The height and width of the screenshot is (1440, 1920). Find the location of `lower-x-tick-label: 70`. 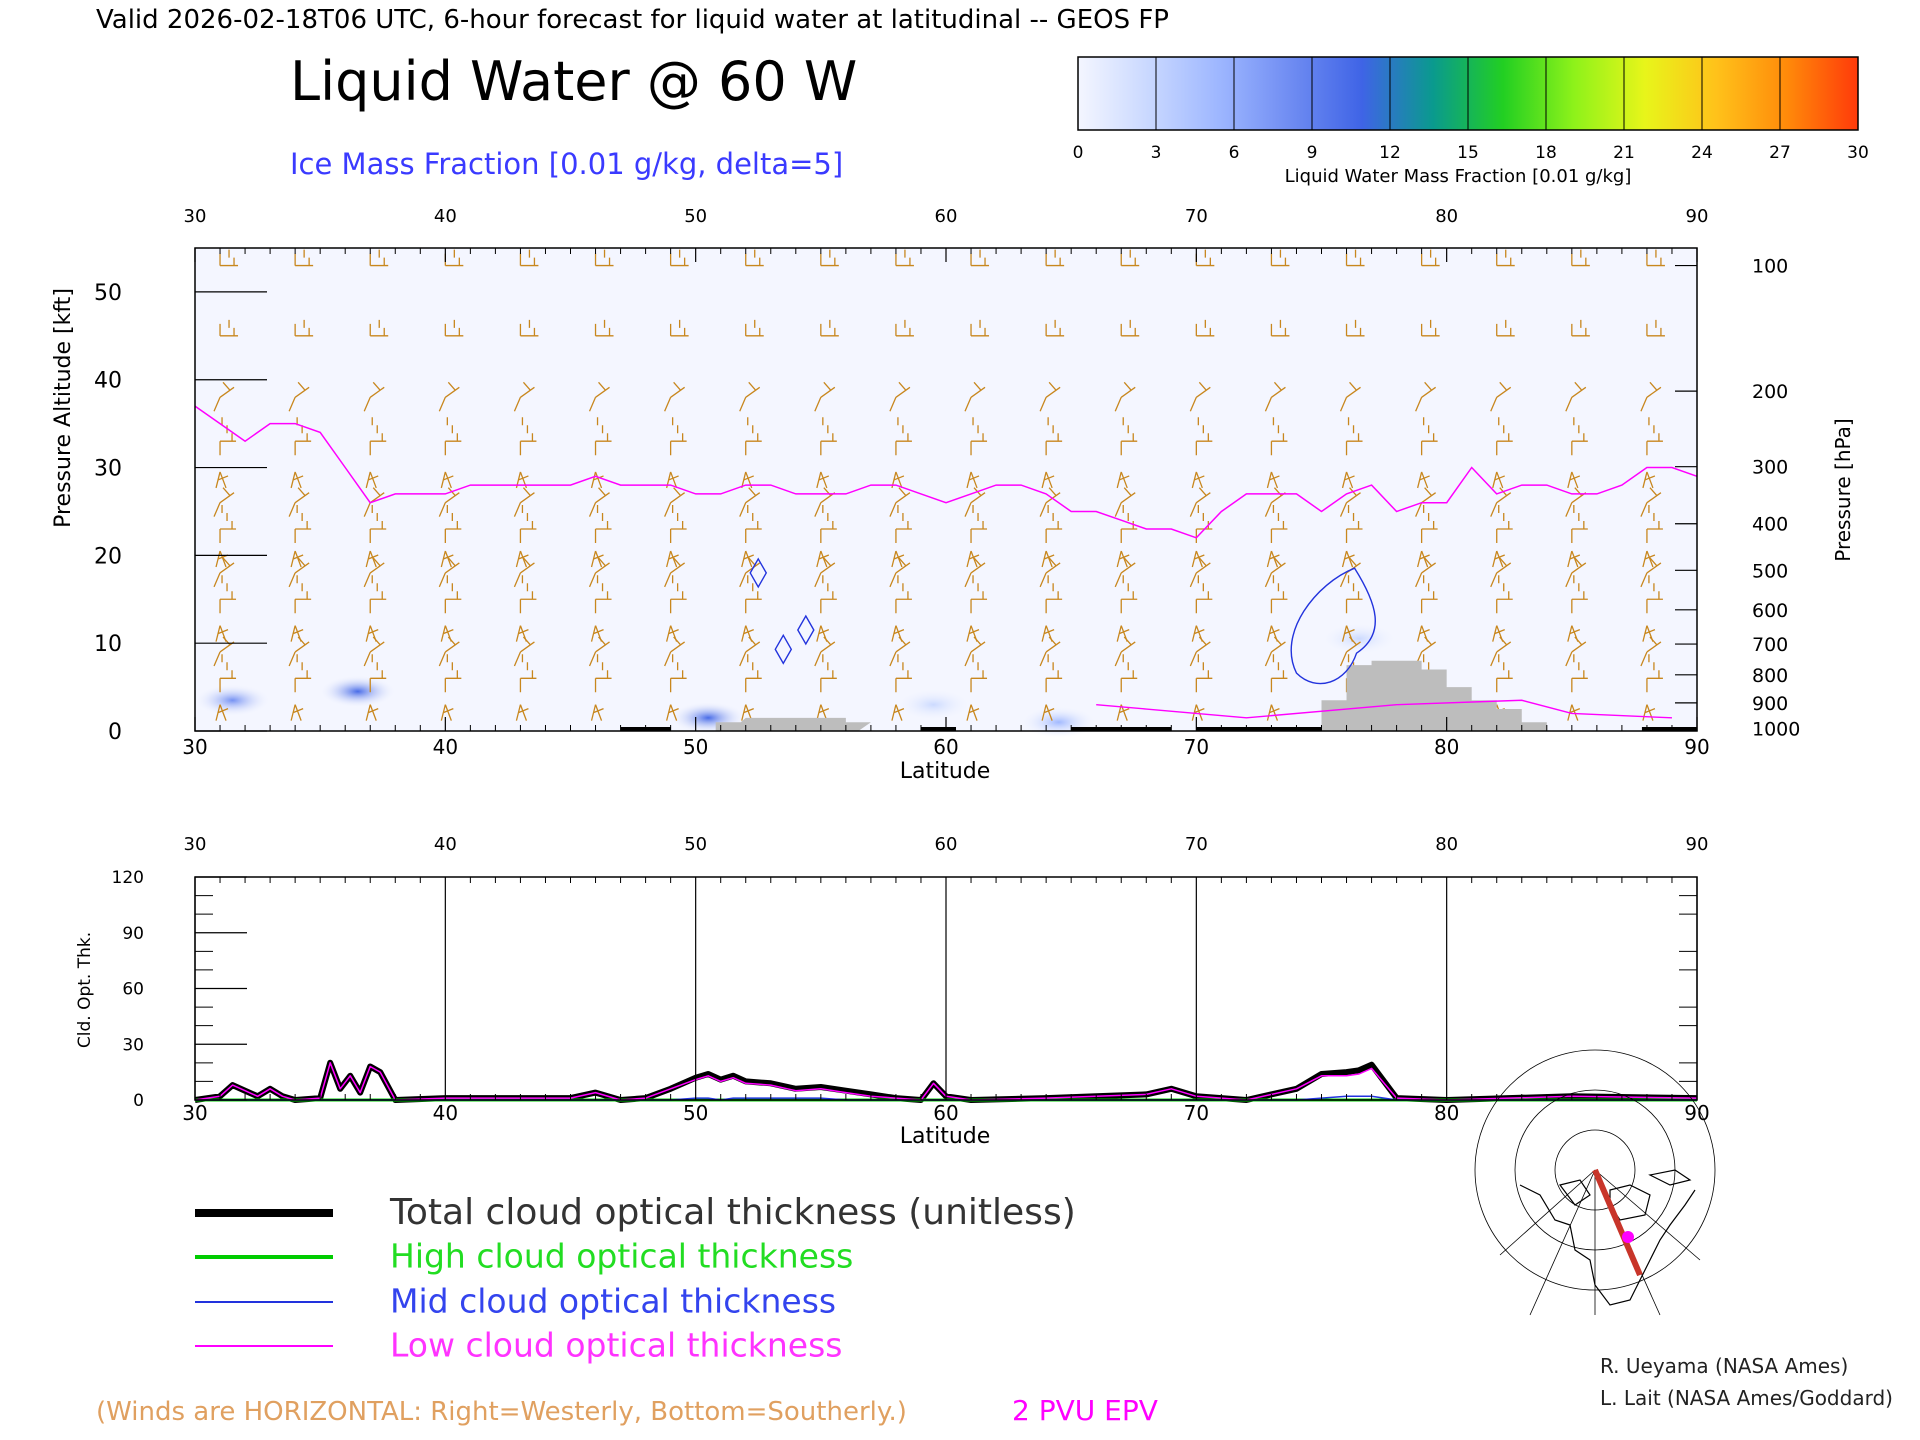

lower-x-tick-label: 70 is located at coordinates (1196, 1113).